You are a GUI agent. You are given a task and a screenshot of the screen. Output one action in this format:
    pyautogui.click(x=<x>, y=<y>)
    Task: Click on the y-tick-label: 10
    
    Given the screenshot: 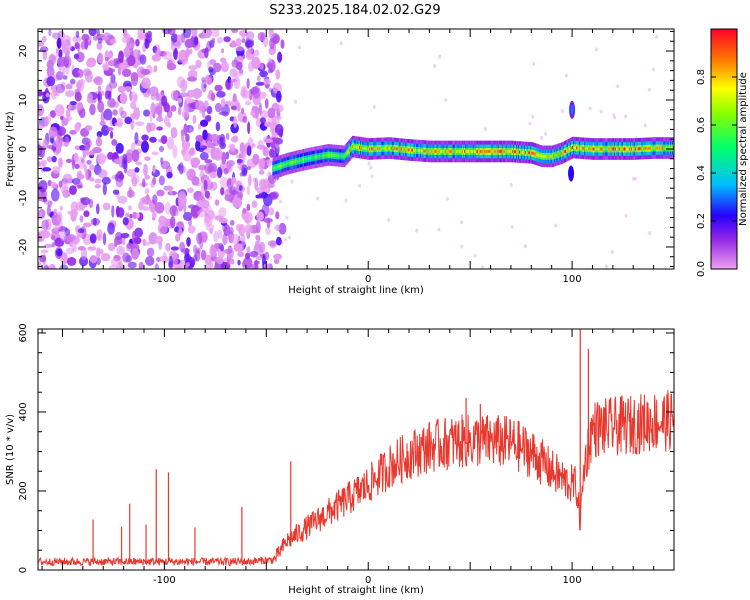 What is the action you would take?
    pyautogui.click(x=23, y=100)
    